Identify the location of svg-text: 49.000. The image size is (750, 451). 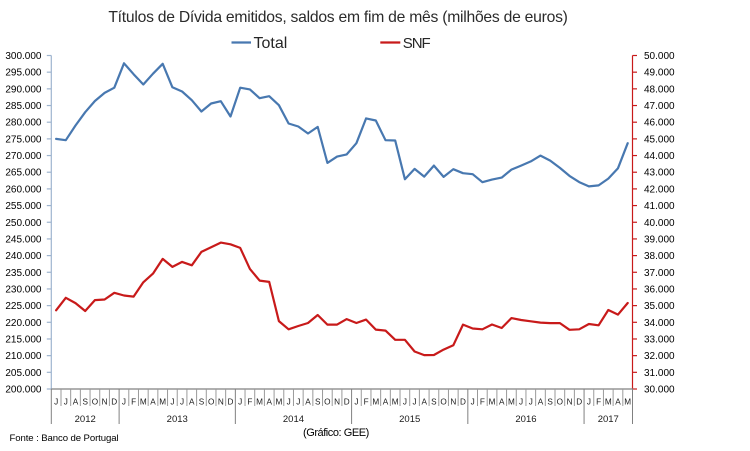
(659, 73).